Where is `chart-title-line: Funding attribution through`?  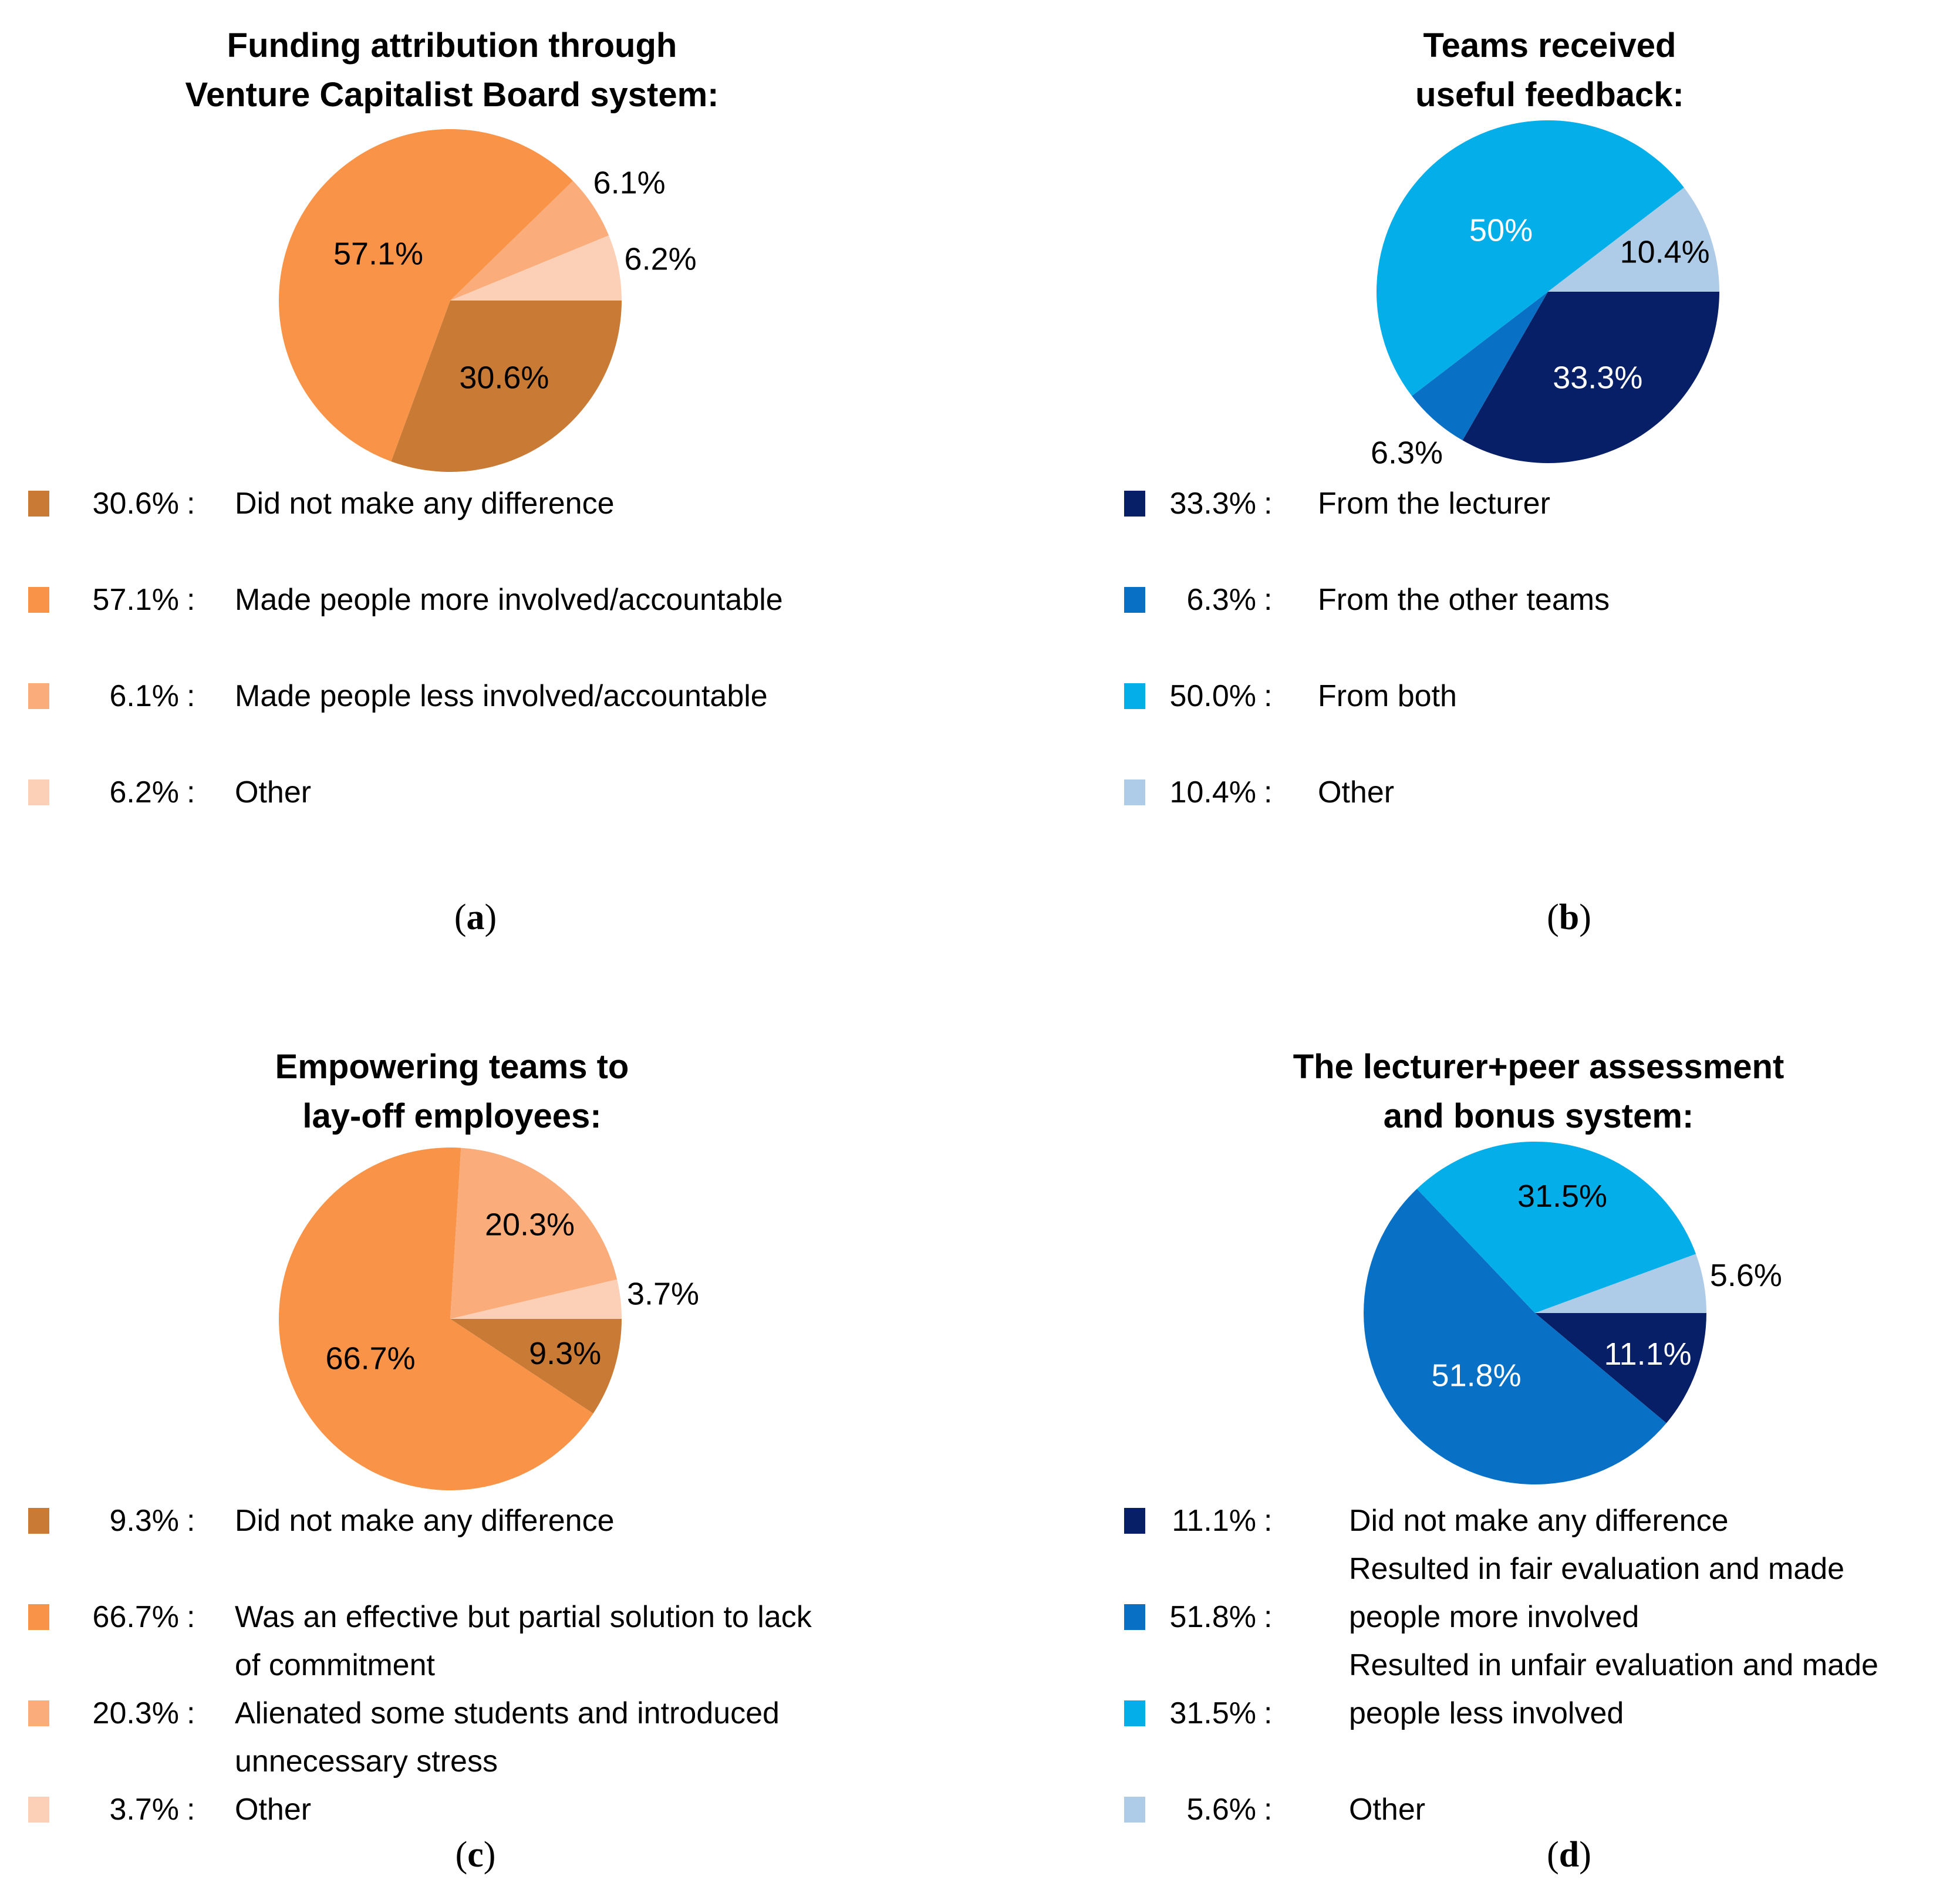
chart-title-line: Funding attribution through is located at coordinates (452, 45).